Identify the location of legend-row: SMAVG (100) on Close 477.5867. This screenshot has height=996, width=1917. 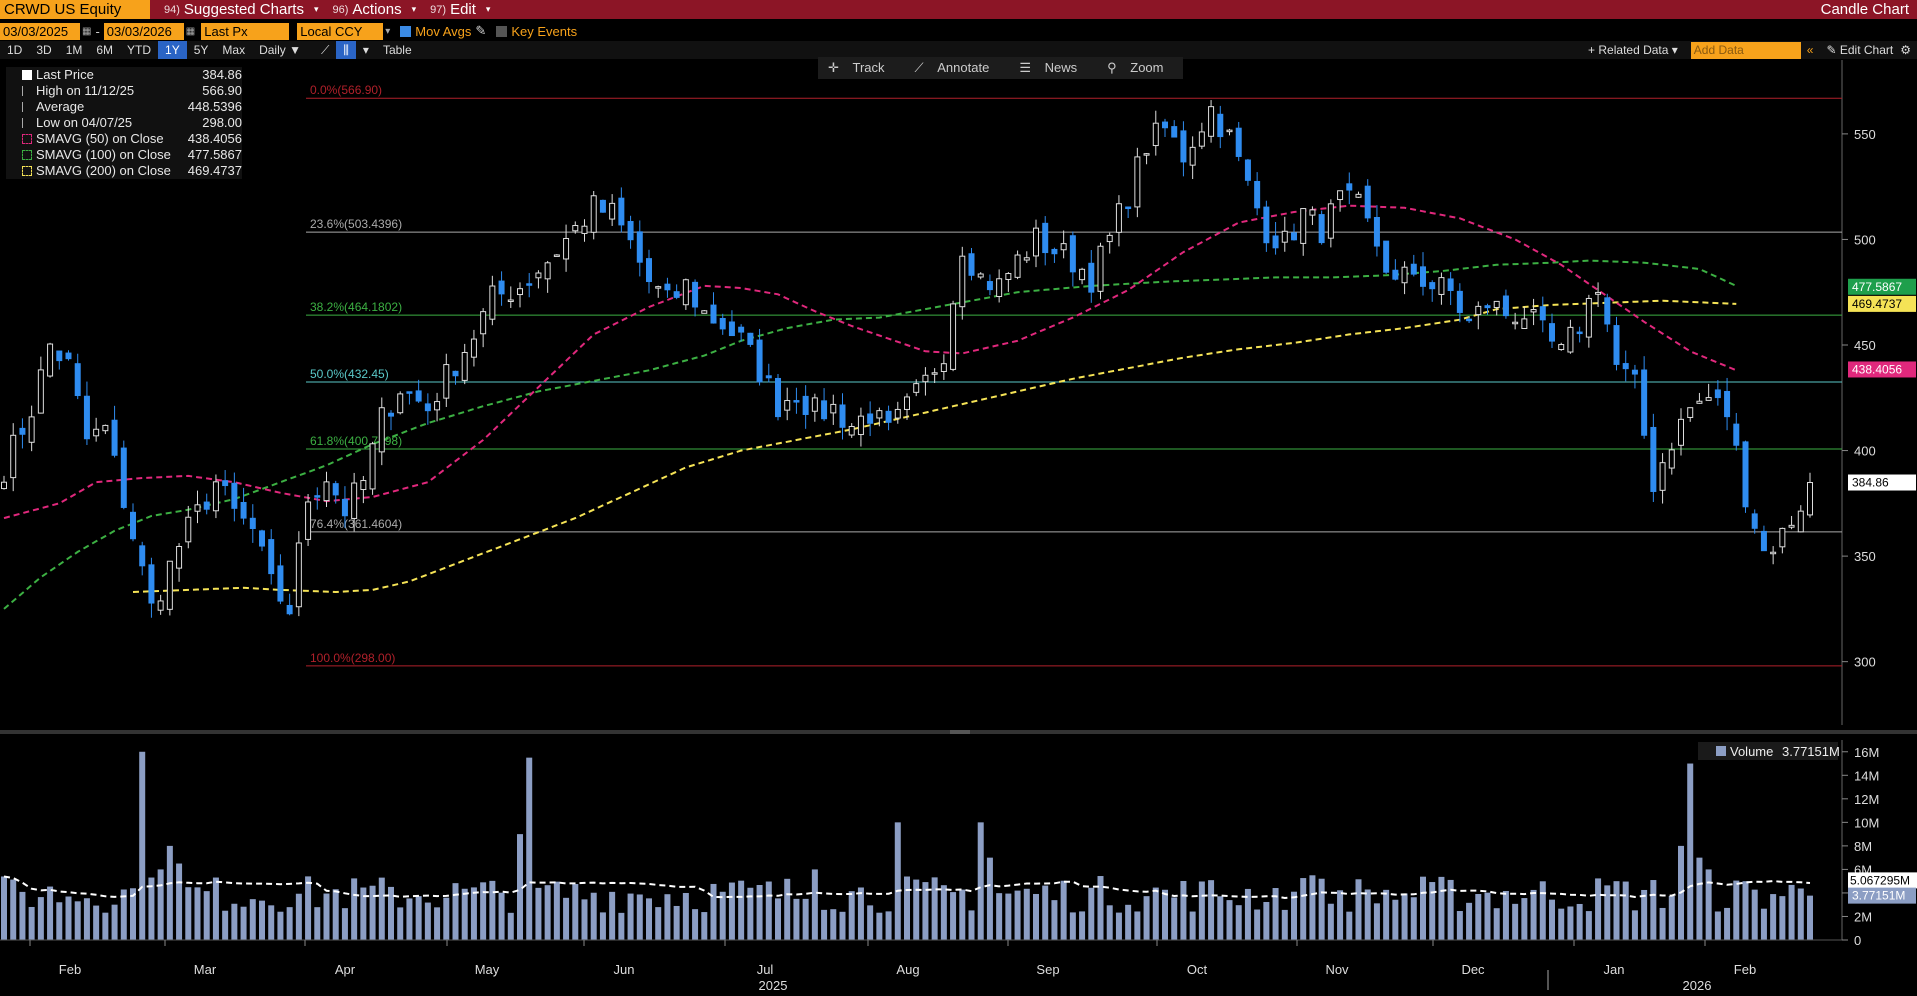
(124, 155).